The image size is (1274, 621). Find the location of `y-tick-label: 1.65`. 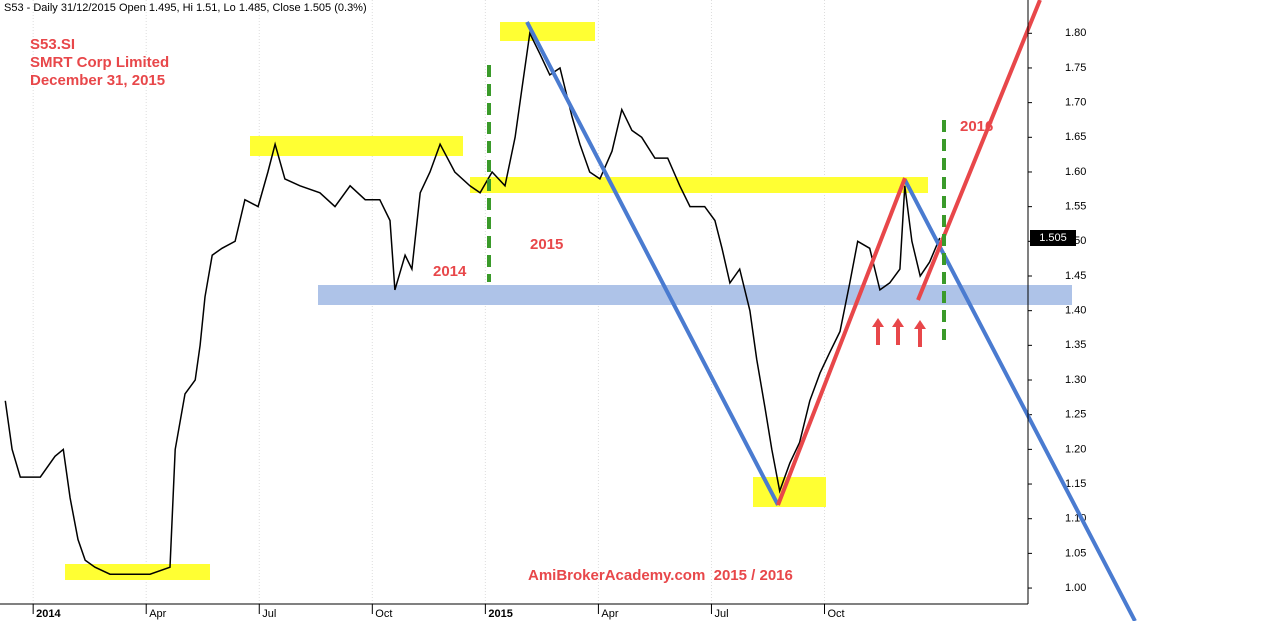

y-tick-label: 1.65 is located at coordinates (1075, 137).